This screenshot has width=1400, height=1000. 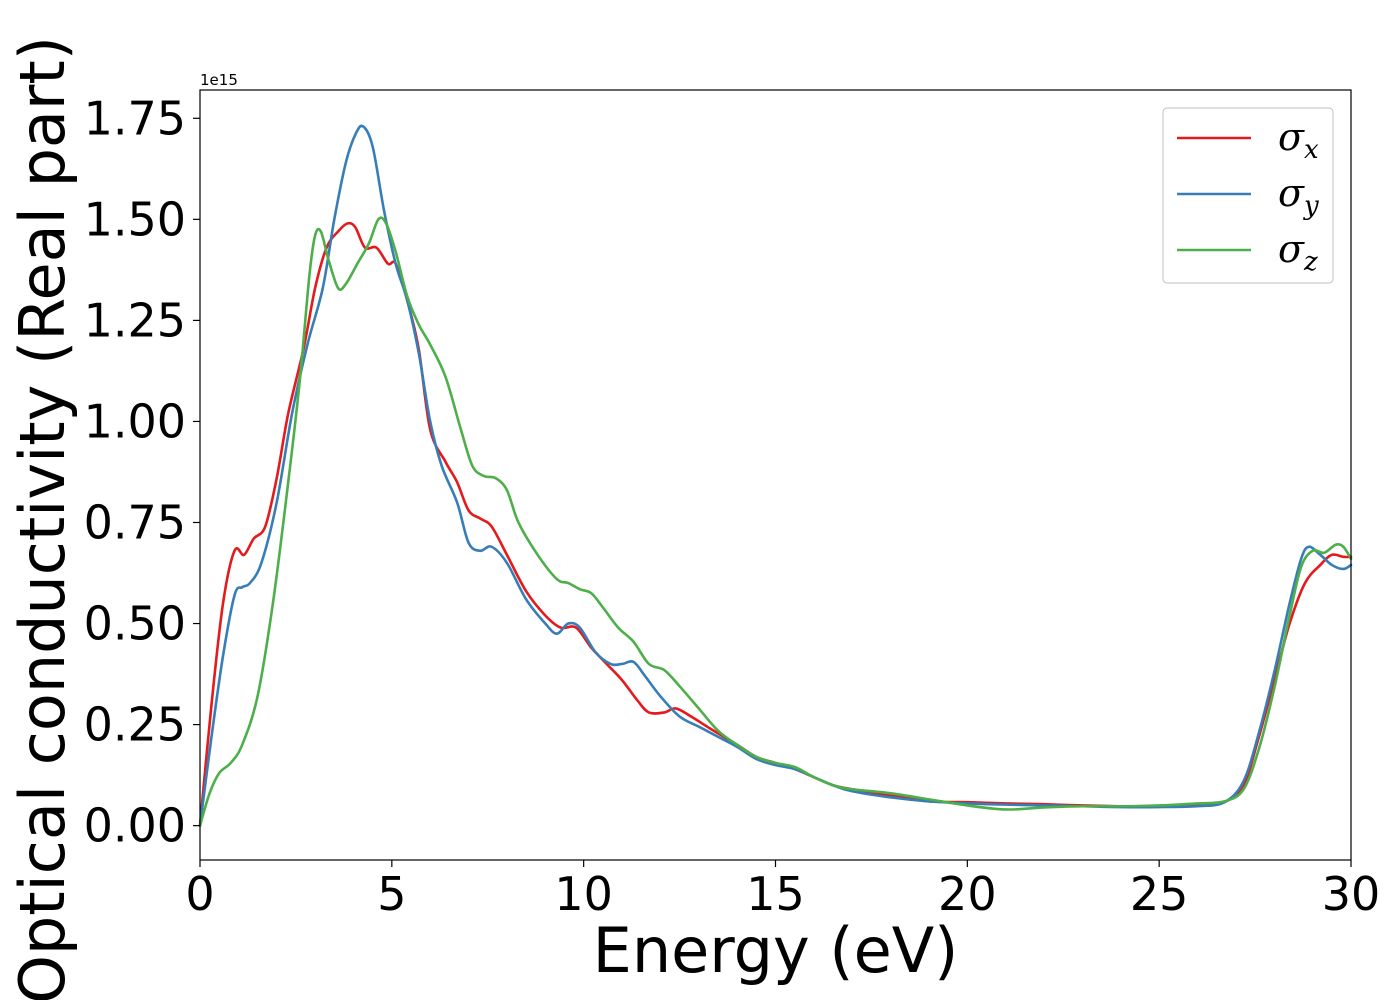 I want to click on x-tick-label: 20, so click(x=967, y=894).